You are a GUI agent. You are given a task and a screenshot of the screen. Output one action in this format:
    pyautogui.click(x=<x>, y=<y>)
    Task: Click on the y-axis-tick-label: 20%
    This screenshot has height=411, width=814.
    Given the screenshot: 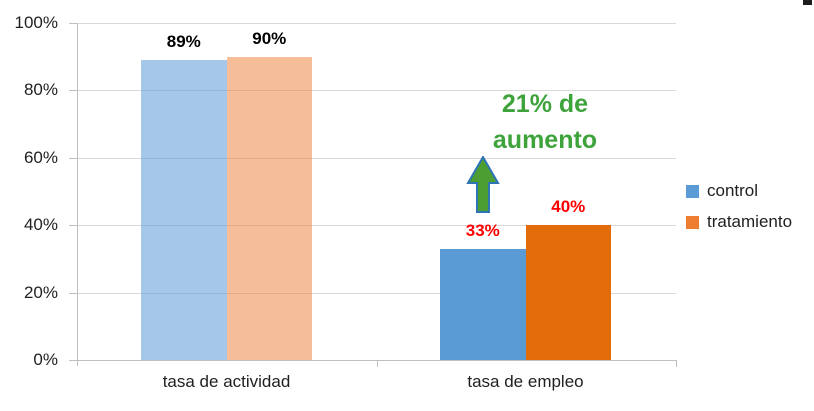 What is the action you would take?
    pyautogui.click(x=40, y=292)
    